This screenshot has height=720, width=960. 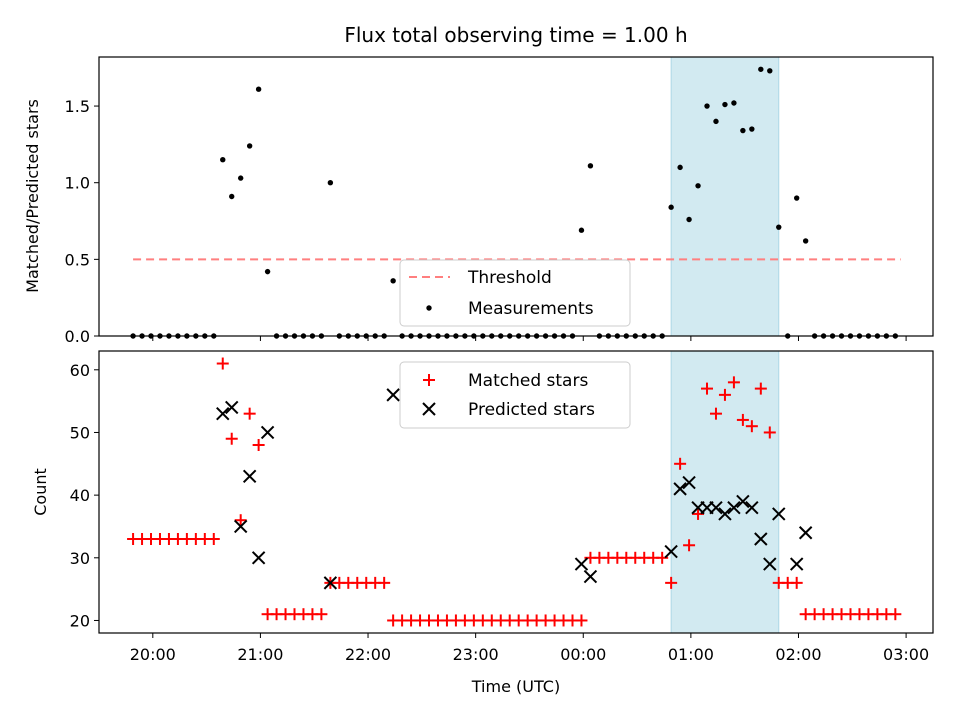 I want to click on legend-measurements-label: Measurements, so click(x=531, y=309).